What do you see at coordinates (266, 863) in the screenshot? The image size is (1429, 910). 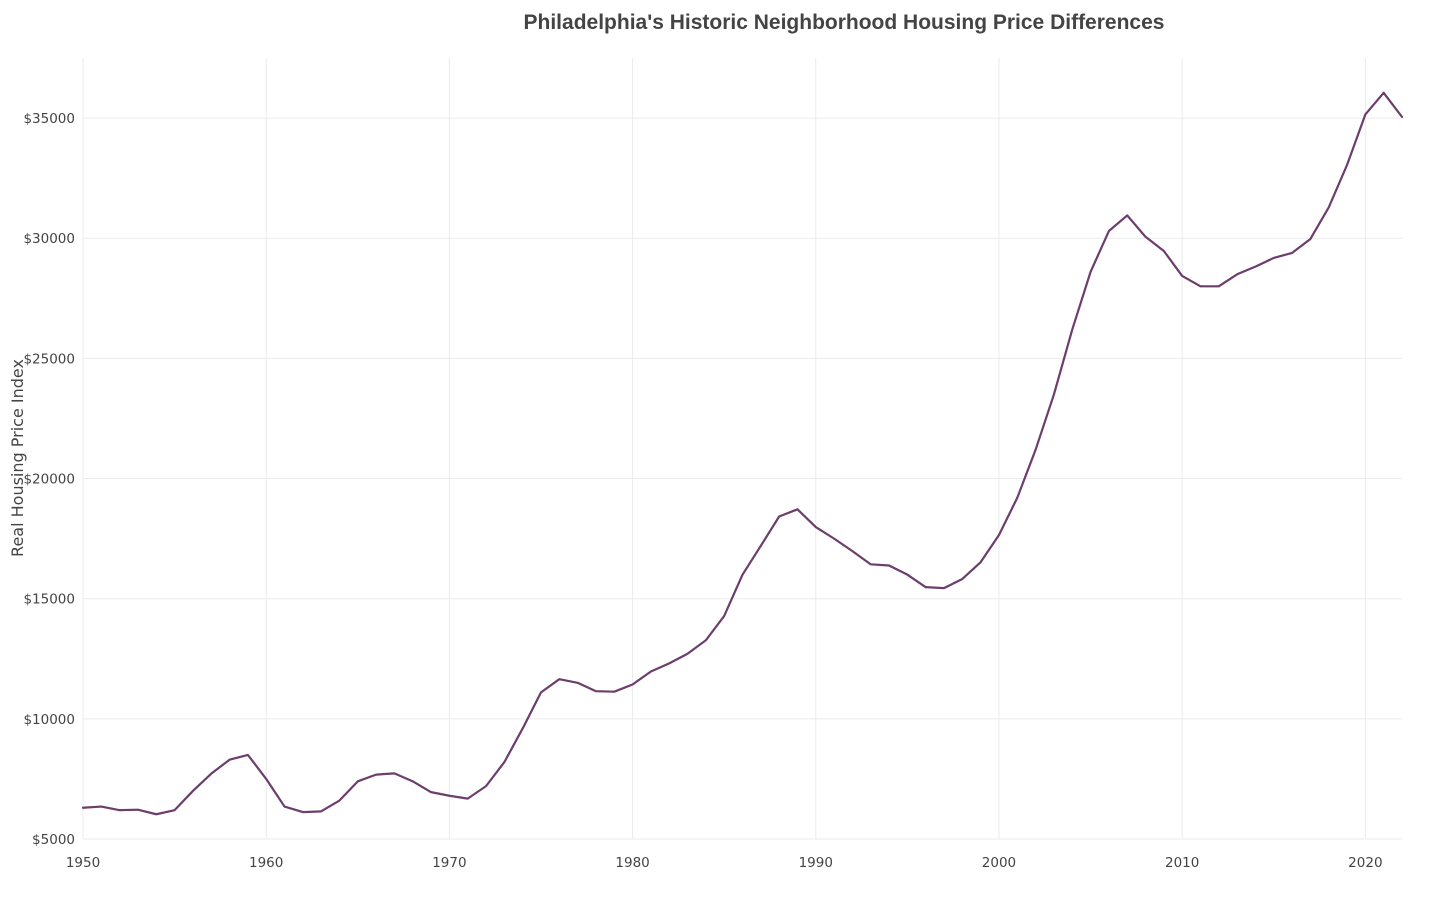 I see `x-tick-label: 1960` at bounding box center [266, 863].